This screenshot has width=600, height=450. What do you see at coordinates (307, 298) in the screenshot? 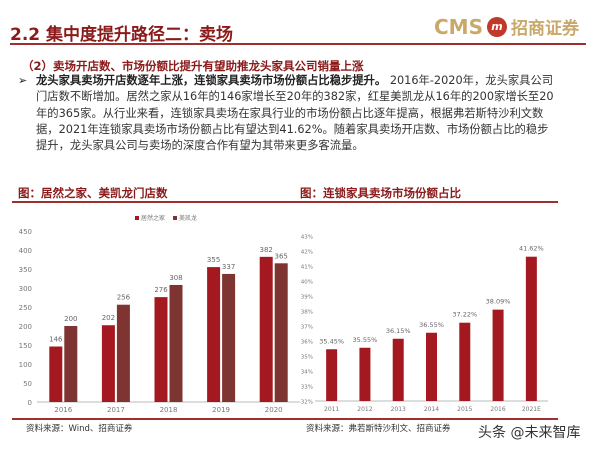
I see `y-tick-label: 39%` at bounding box center [307, 298].